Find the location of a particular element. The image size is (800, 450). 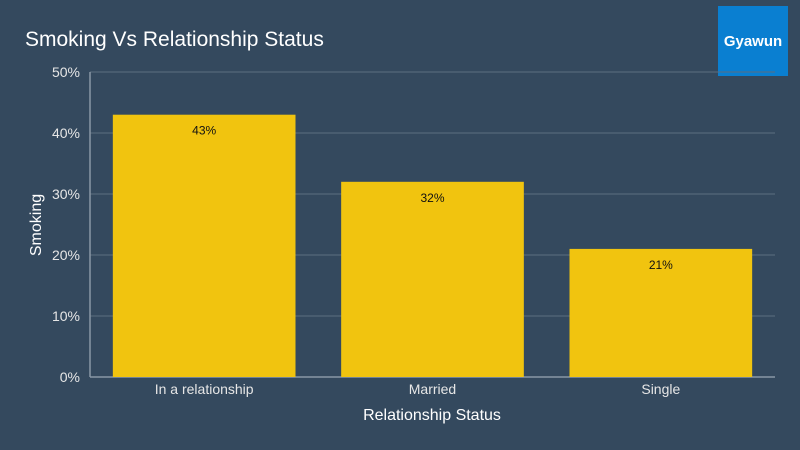

y-tick-label: 40% is located at coordinates (66, 133).